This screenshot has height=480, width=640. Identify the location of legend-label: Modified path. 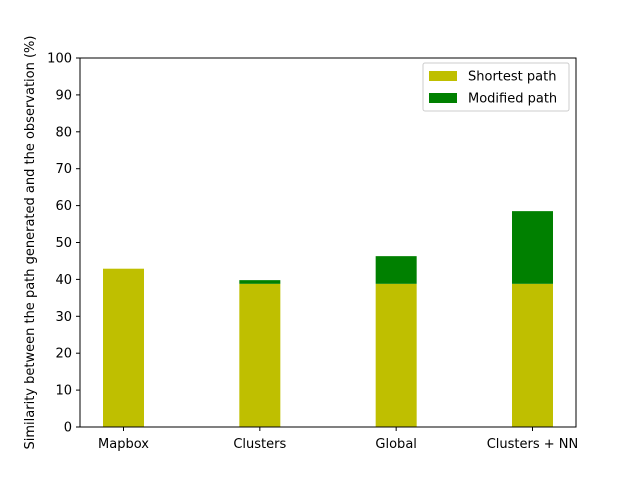
(512, 99).